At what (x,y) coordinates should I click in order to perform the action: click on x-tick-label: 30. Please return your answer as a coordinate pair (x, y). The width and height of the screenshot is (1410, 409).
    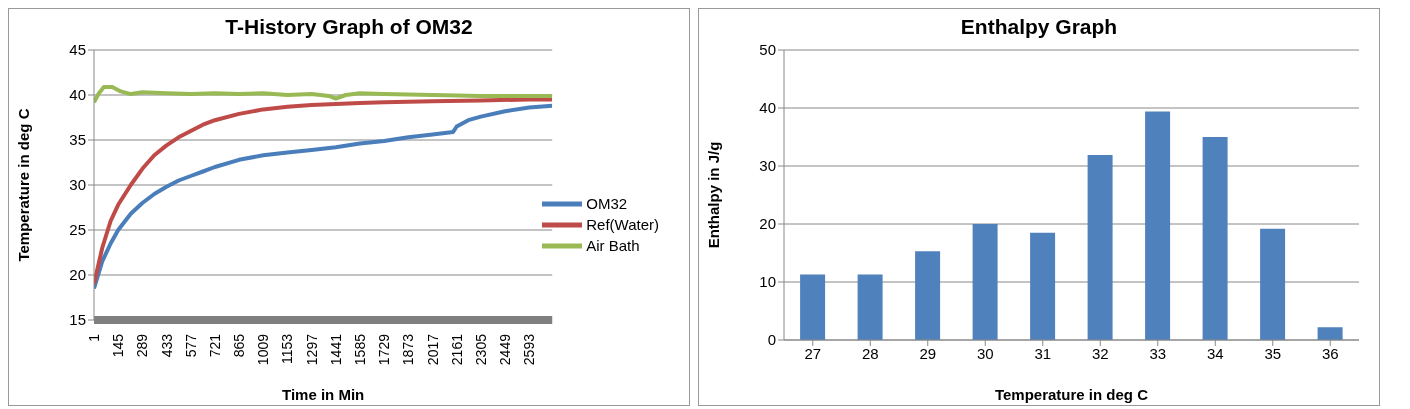
    Looking at the image, I should click on (985, 353).